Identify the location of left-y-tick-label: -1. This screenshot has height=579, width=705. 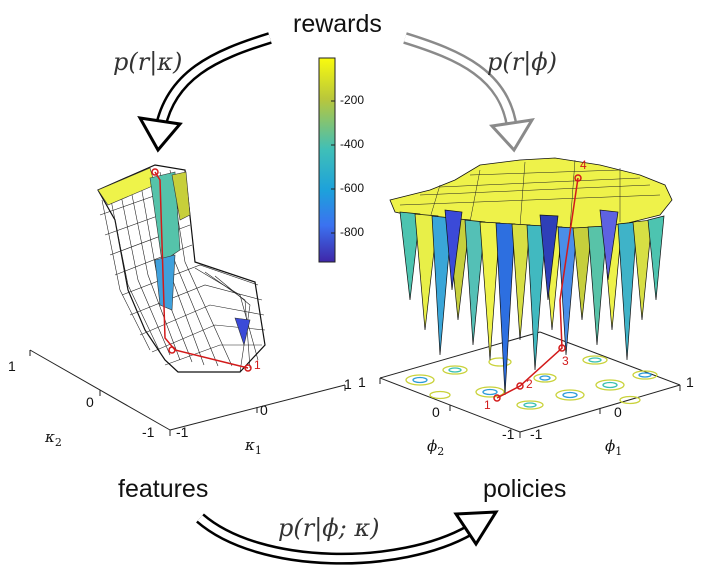
(148, 432).